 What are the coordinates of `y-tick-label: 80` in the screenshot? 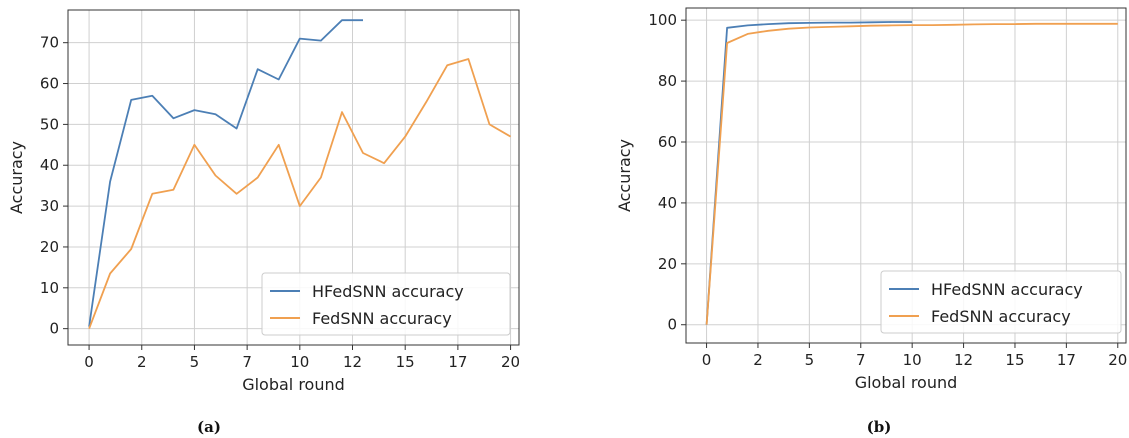 It's located at (667, 81).